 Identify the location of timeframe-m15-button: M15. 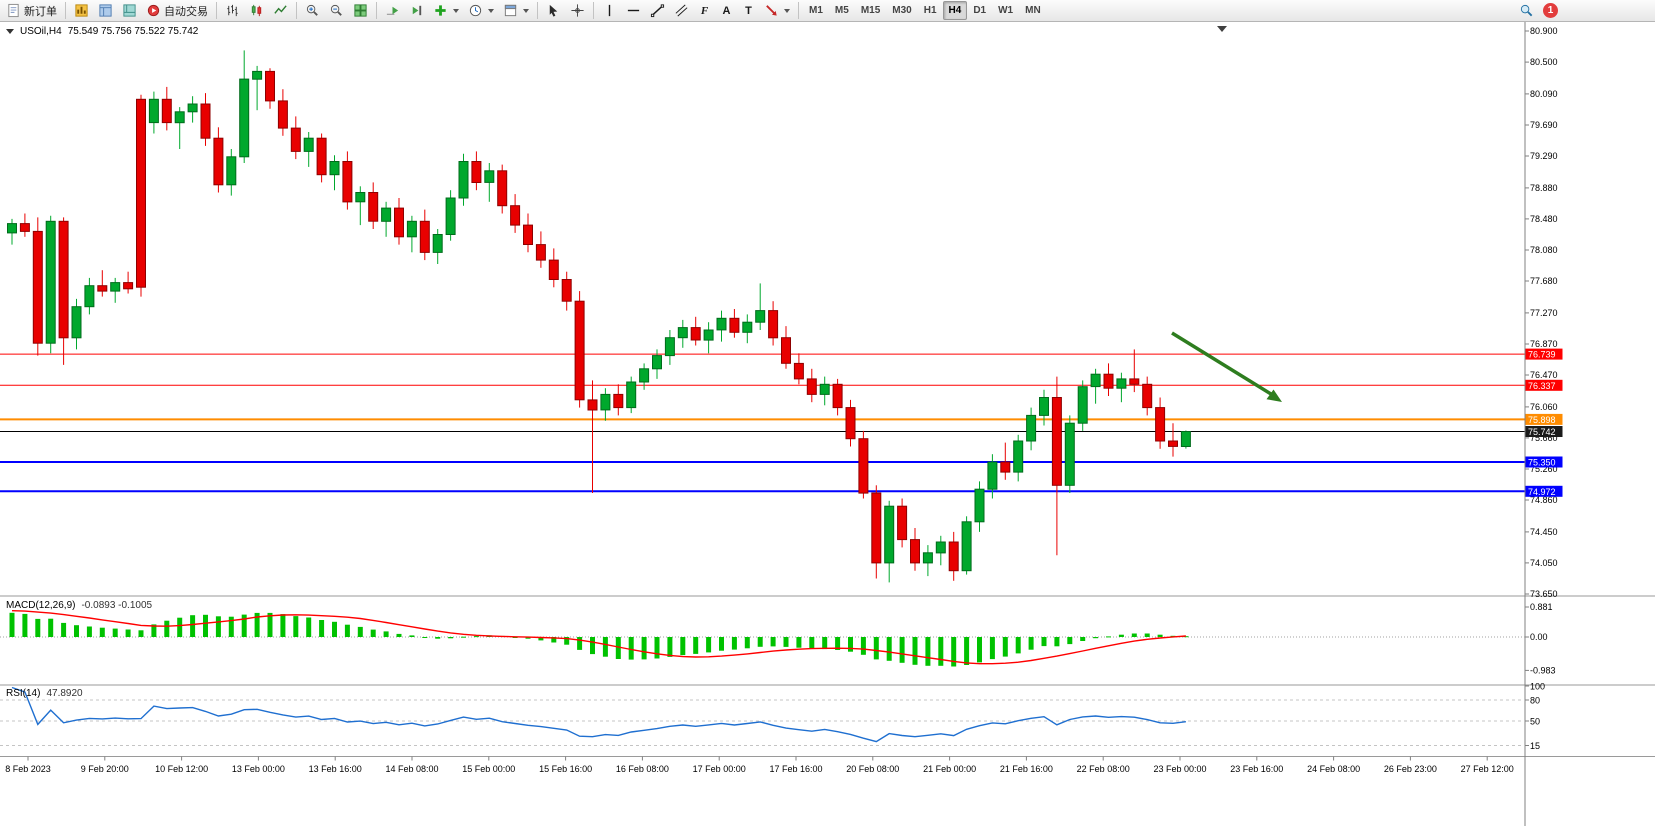
(870, 10).